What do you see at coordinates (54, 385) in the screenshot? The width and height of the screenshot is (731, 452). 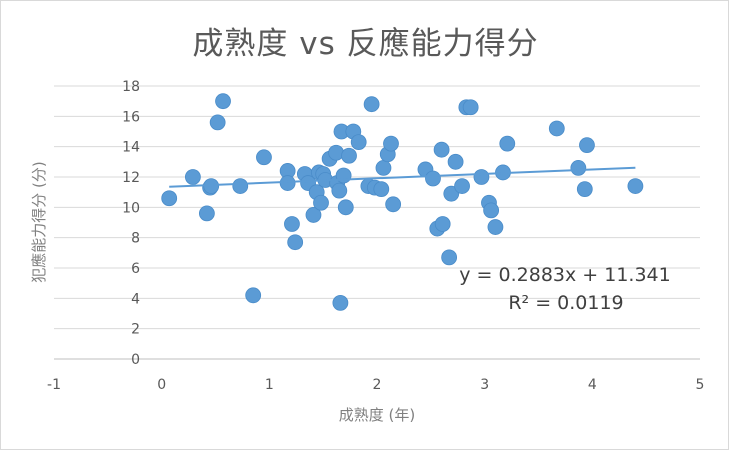 I see `x-tick-label: -1` at bounding box center [54, 385].